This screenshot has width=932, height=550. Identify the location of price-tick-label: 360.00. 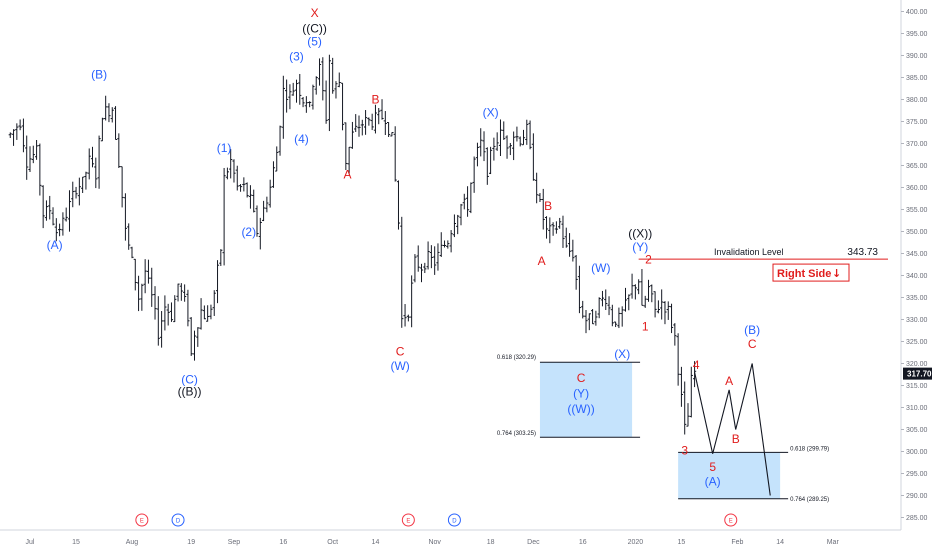
(917, 188).